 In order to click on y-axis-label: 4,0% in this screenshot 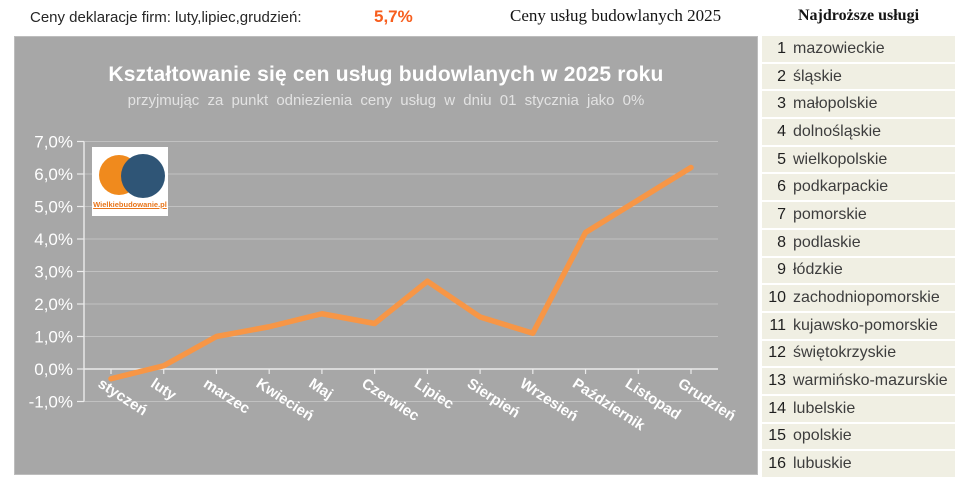, I will do `click(53, 239)`.